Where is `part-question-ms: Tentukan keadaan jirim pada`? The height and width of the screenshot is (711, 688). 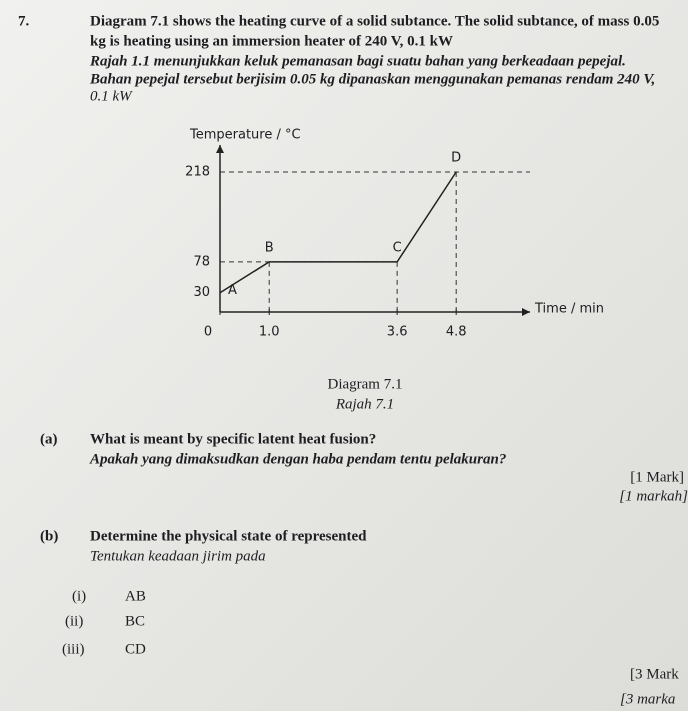 part-question-ms: Tentukan keadaan jirim pada is located at coordinates (178, 556).